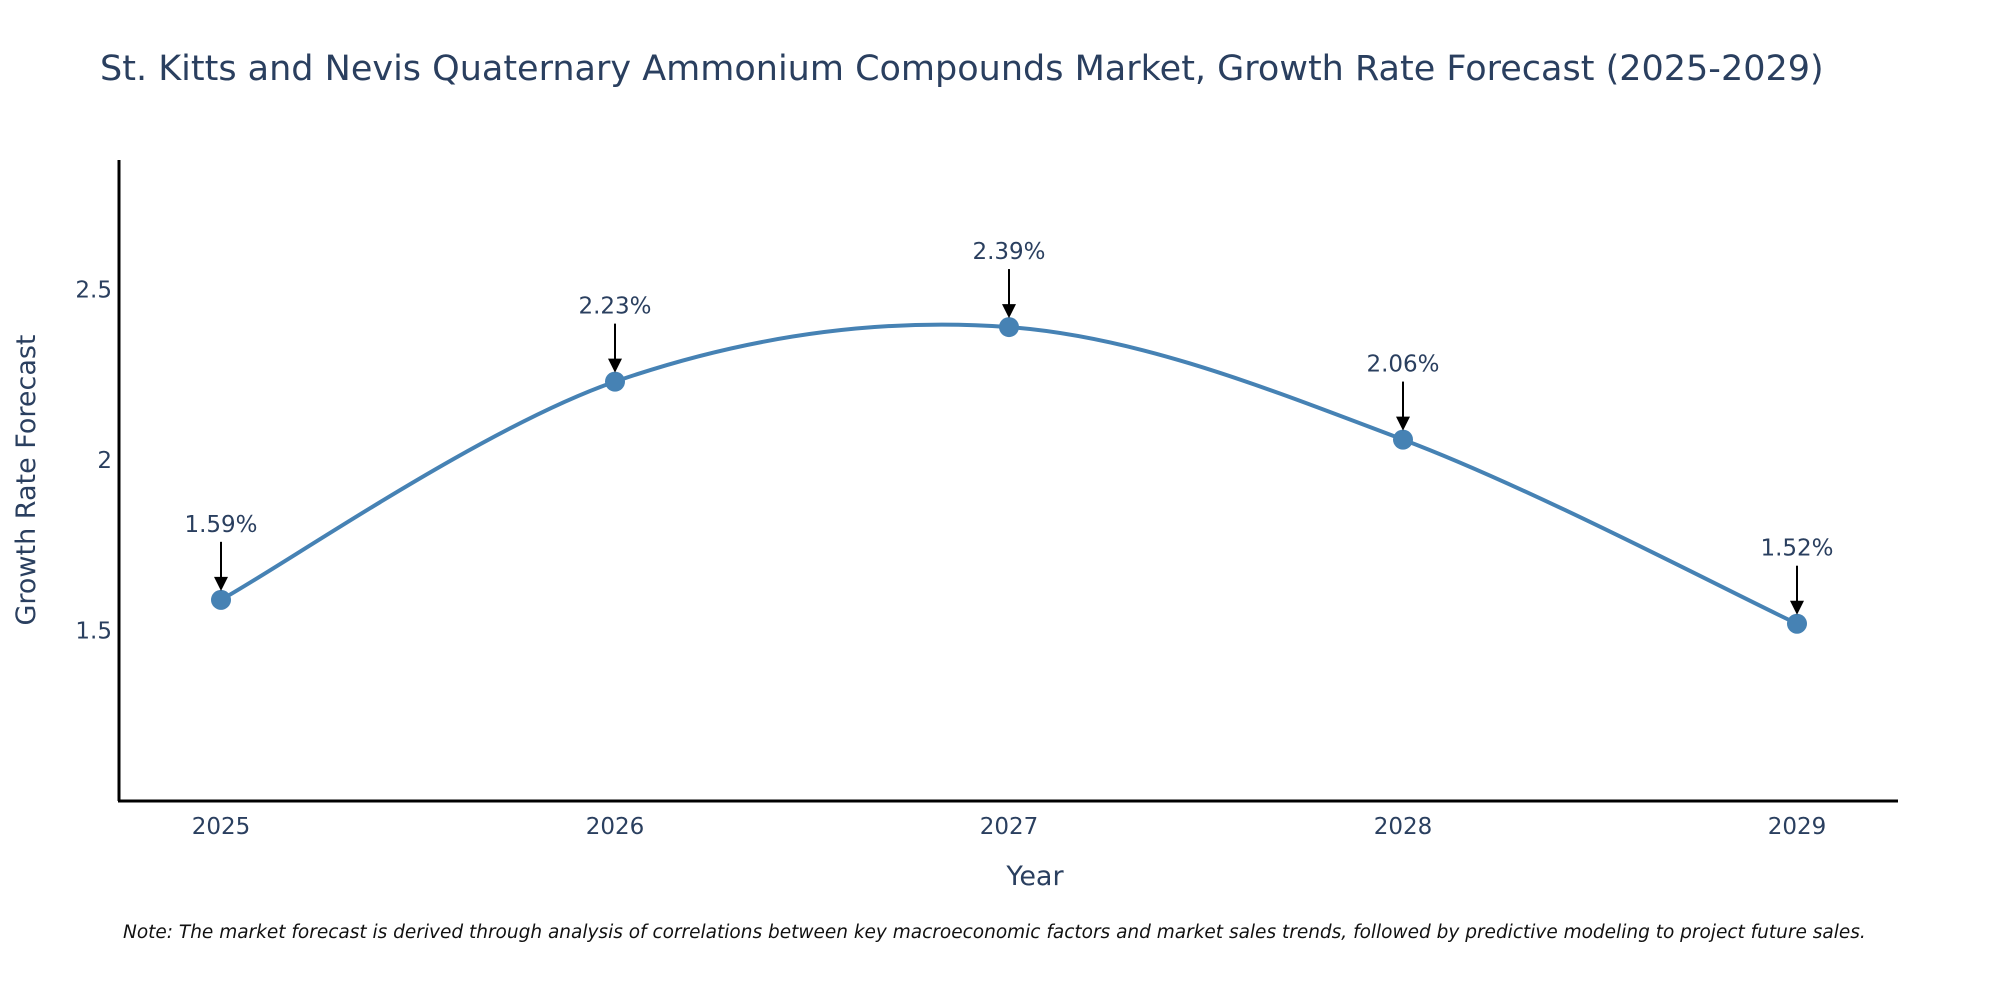 This screenshot has height=1000, width=2000. I want to click on data-label: 2.39%, so click(1008, 252).